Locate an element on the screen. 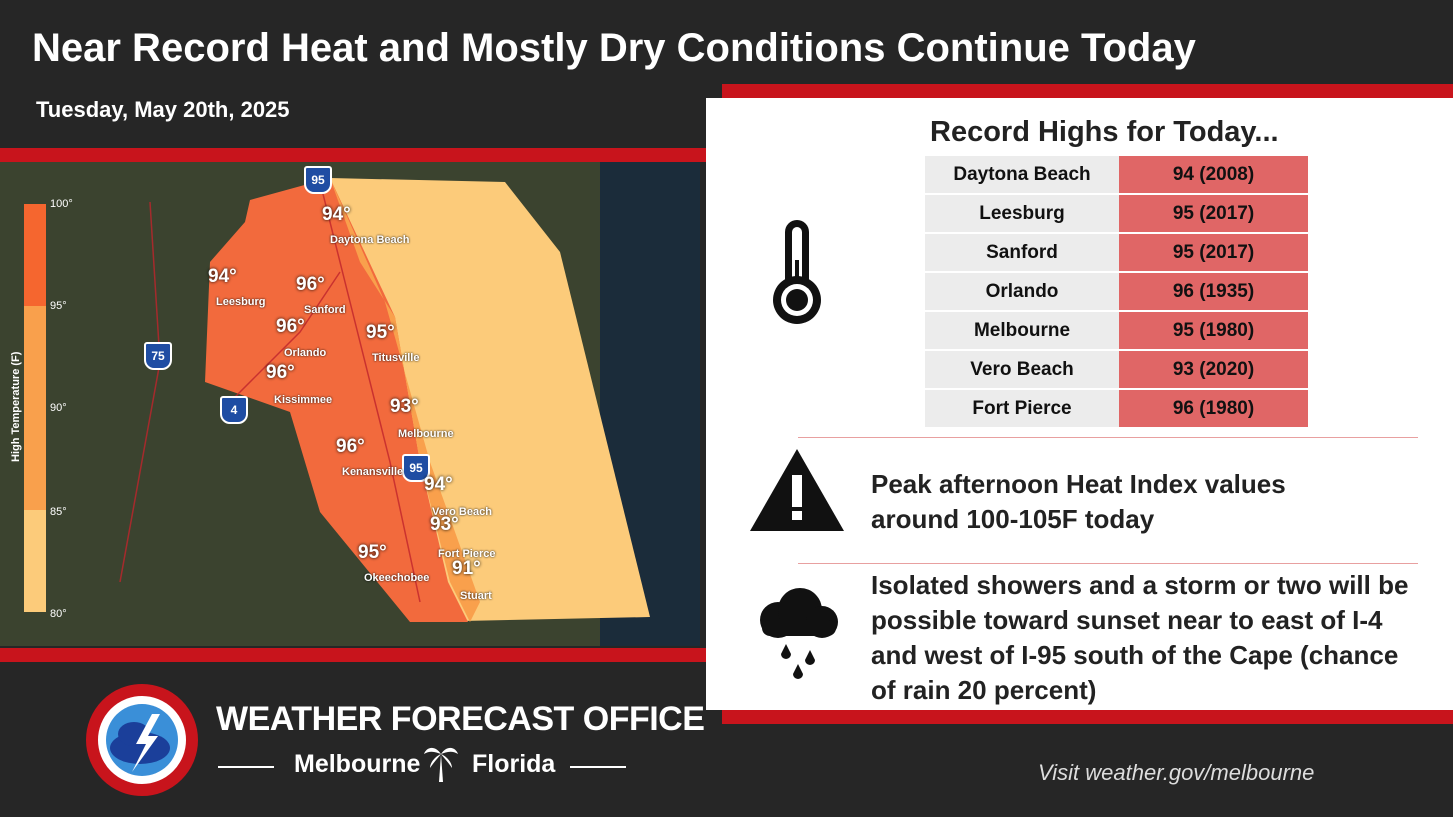 Image resolution: width=1453 pixels, height=817 pixels. record-city: Fort Pierce is located at coordinates (1022, 409).